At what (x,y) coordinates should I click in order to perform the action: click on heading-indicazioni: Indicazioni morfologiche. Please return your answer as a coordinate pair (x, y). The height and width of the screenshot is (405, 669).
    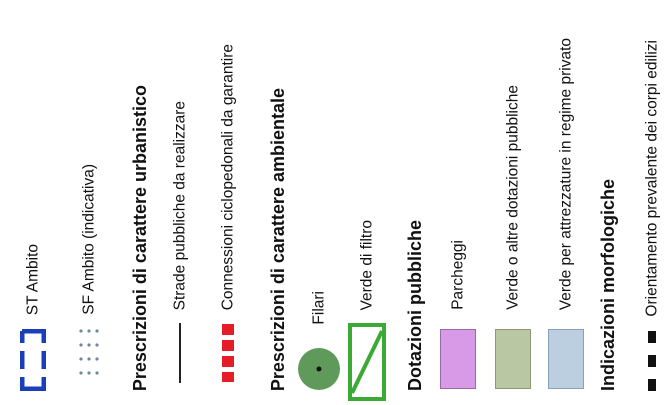
    Looking at the image, I should click on (608, 202).